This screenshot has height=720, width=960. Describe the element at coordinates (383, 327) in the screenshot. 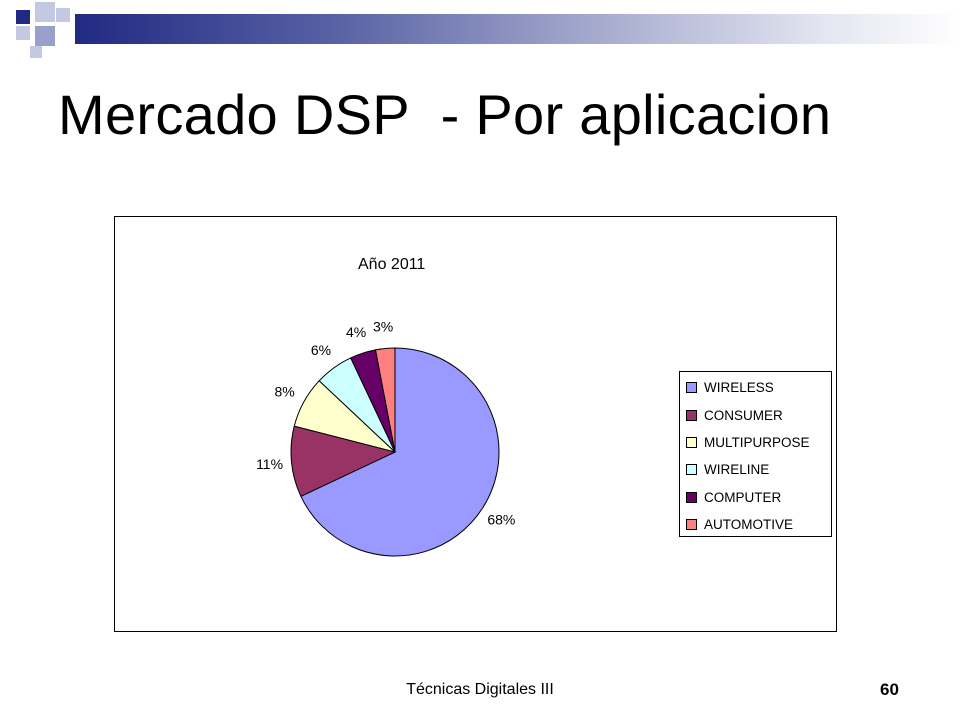

I see `pie-data-label: 3%` at that location.